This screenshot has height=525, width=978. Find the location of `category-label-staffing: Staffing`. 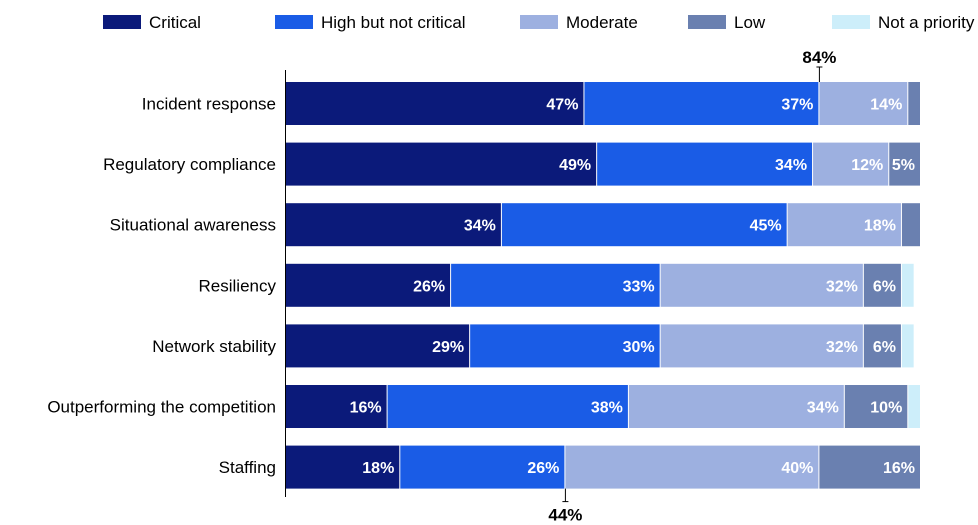

category-label-staffing: Staffing is located at coordinates (247, 467).